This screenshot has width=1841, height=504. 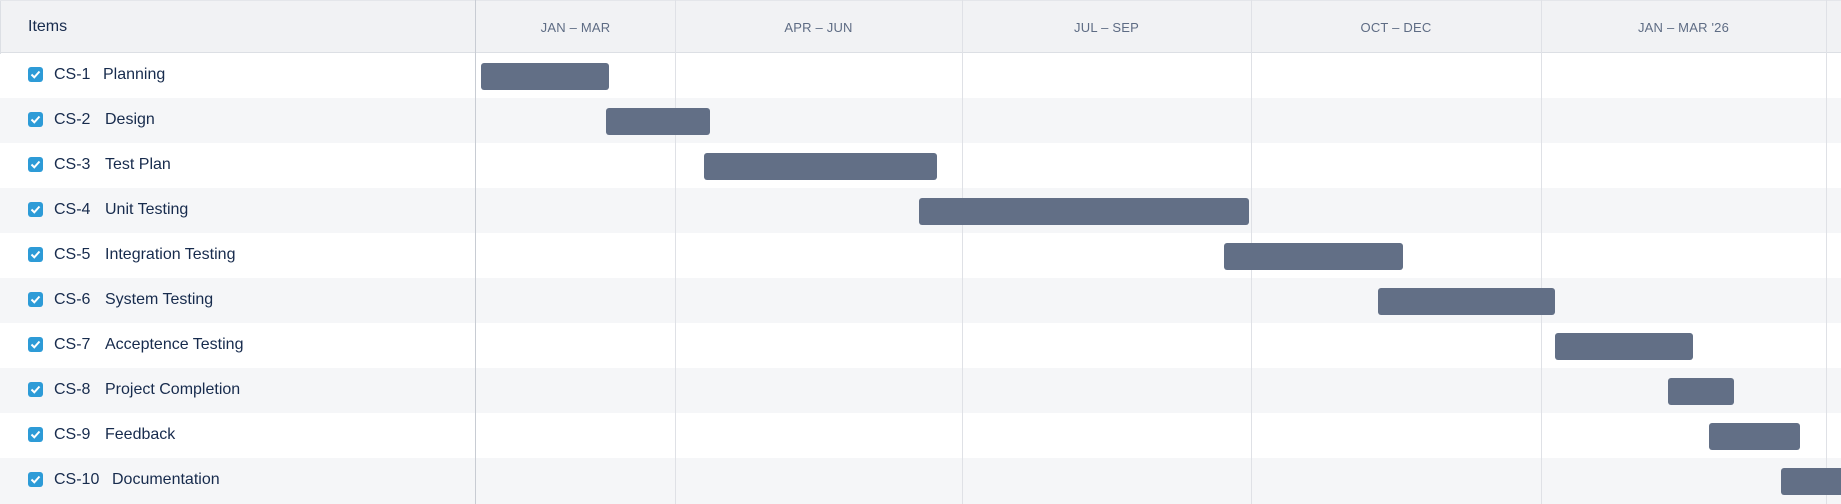 What do you see at coordinates (72, 434) in the screenshot?
I see `item-key: CS-9` at bounding box center [72, 434].